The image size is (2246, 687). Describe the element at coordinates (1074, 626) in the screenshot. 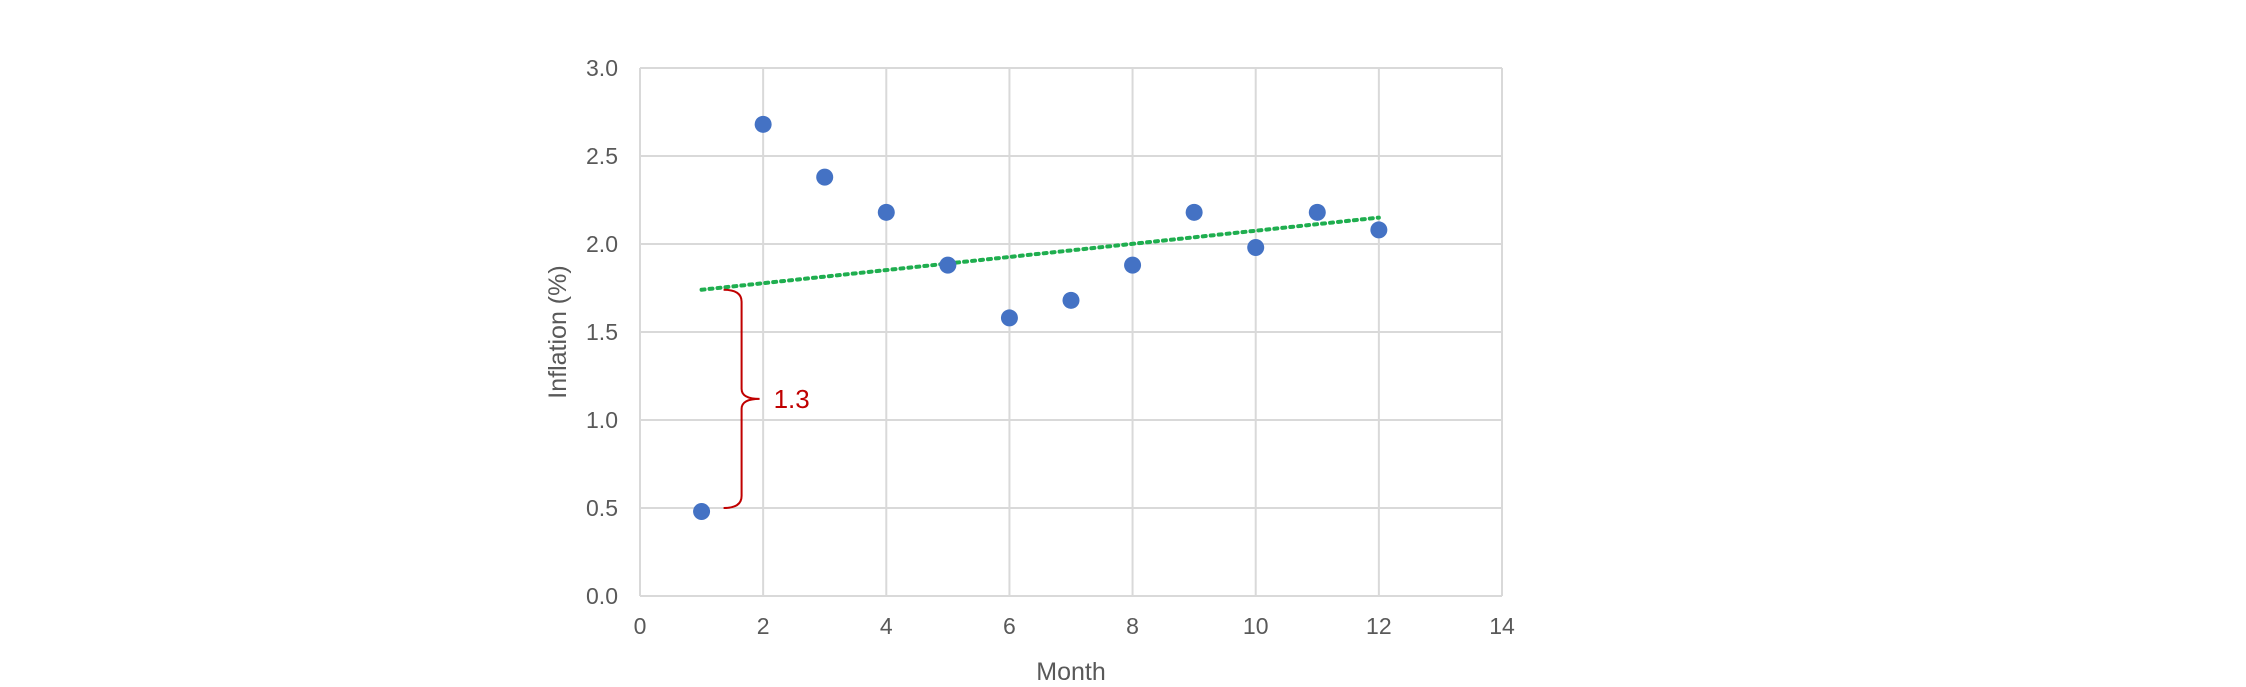

I see `x-axis-ticks: 0 2 4 6 8 10 12 14` at that location.